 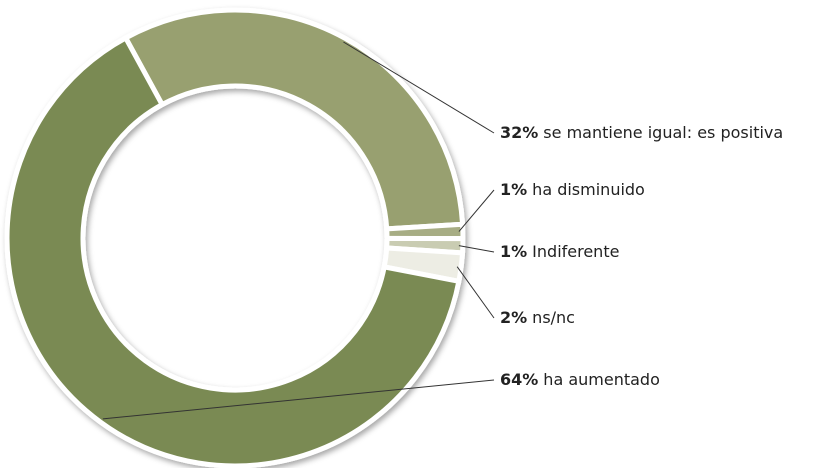 I want to click on segment-name: ha aumentado, so click(x=601, y=379).